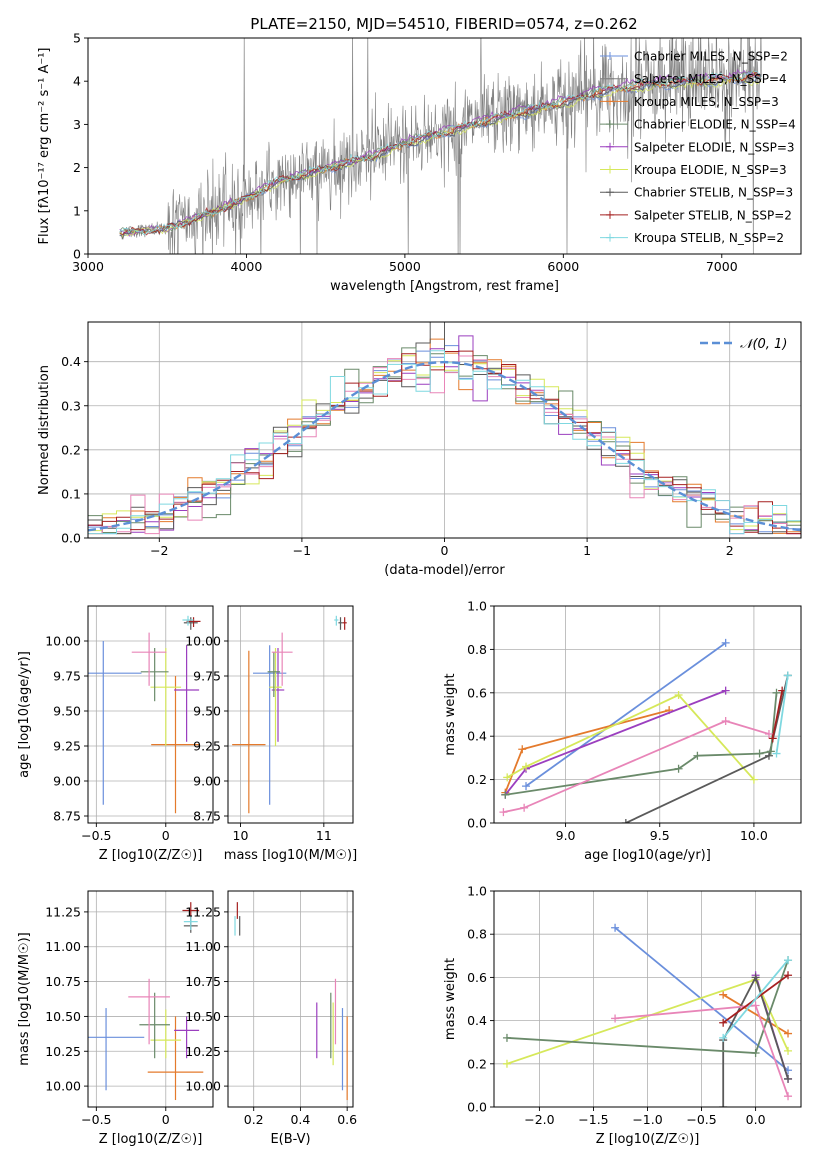 The image size is (819, 1170). Describe the element at coordinates (77, 38) in the screenshot. I see `y-tick-label: 5` at that location.